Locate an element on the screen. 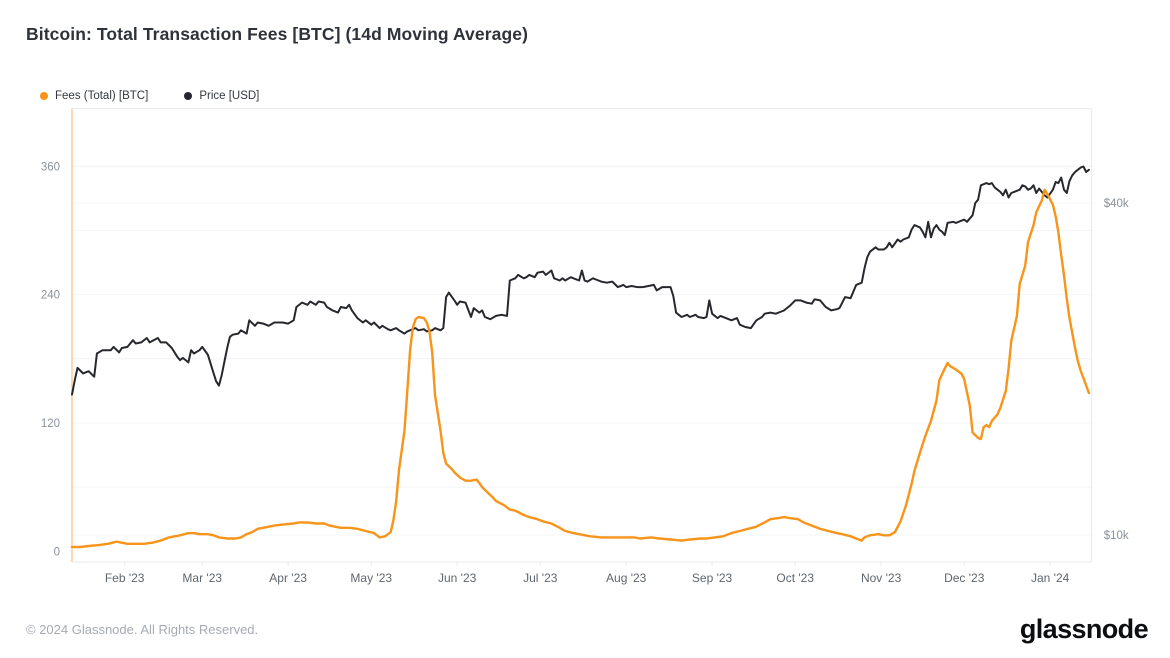  x-axis-label: Apr '23 is located at coordinates (288, 578).